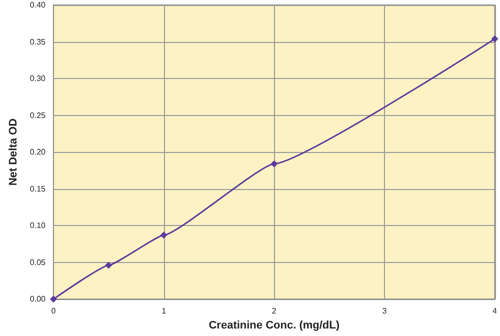 The width and height of the screenshot is (500, 336). I want to click on x-tick-label: 1, so click(164, 311).